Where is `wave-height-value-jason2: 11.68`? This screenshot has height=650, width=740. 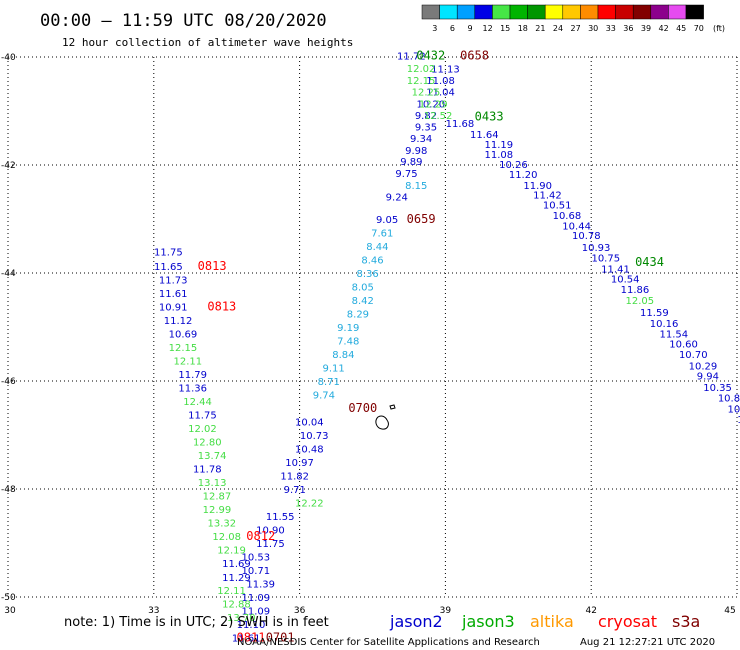 wave-height-value-jason2: 11.68 is located at coordinates (460, 124).